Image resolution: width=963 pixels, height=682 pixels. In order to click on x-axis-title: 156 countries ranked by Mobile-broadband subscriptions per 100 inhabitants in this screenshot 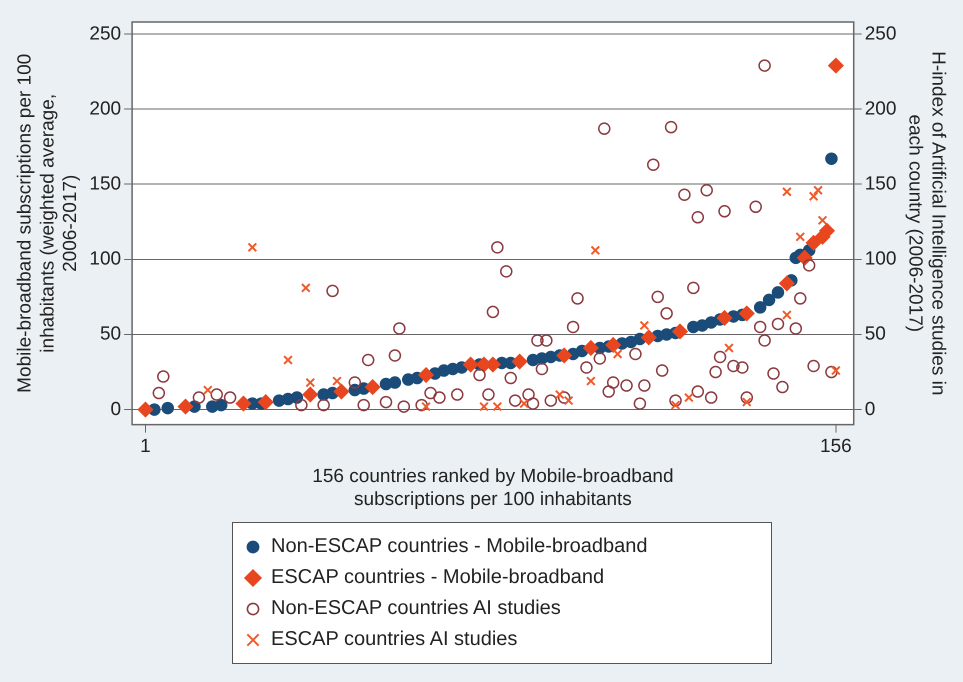, I will do `click(493, 488)`.